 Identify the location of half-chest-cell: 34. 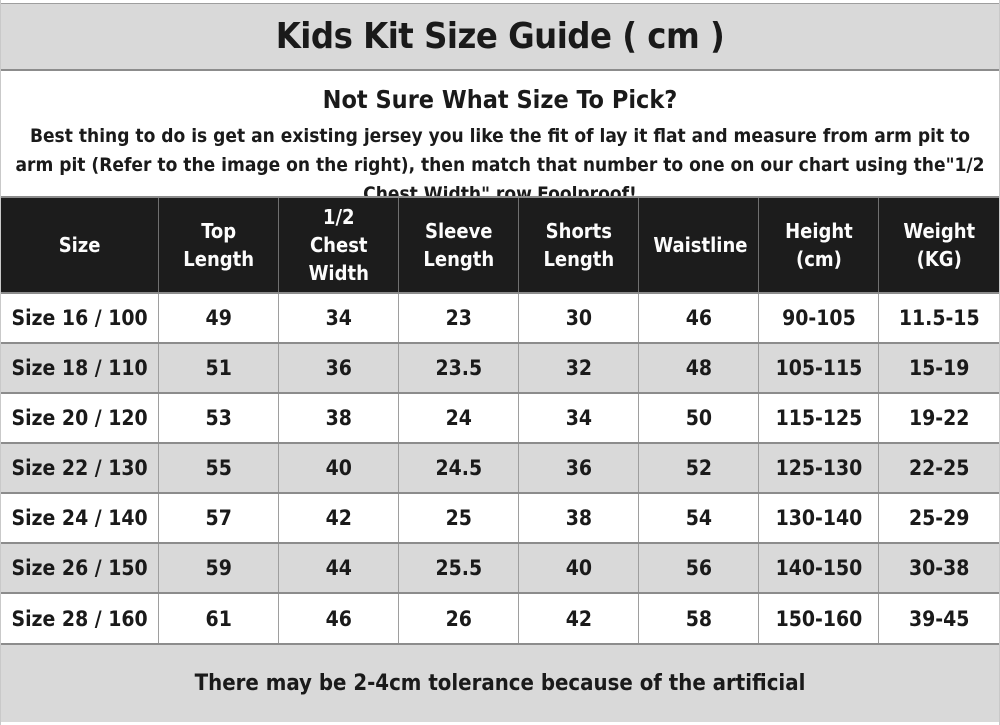
(338, 317).